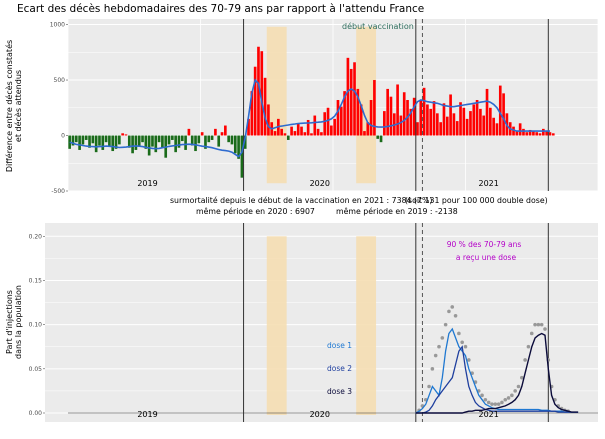 The height and width of the screenshot is (439, 605). What do you see at coordinates (147, 183) in the screenshot?
I see `year-label: 2019` at bounding box center [147, 183].